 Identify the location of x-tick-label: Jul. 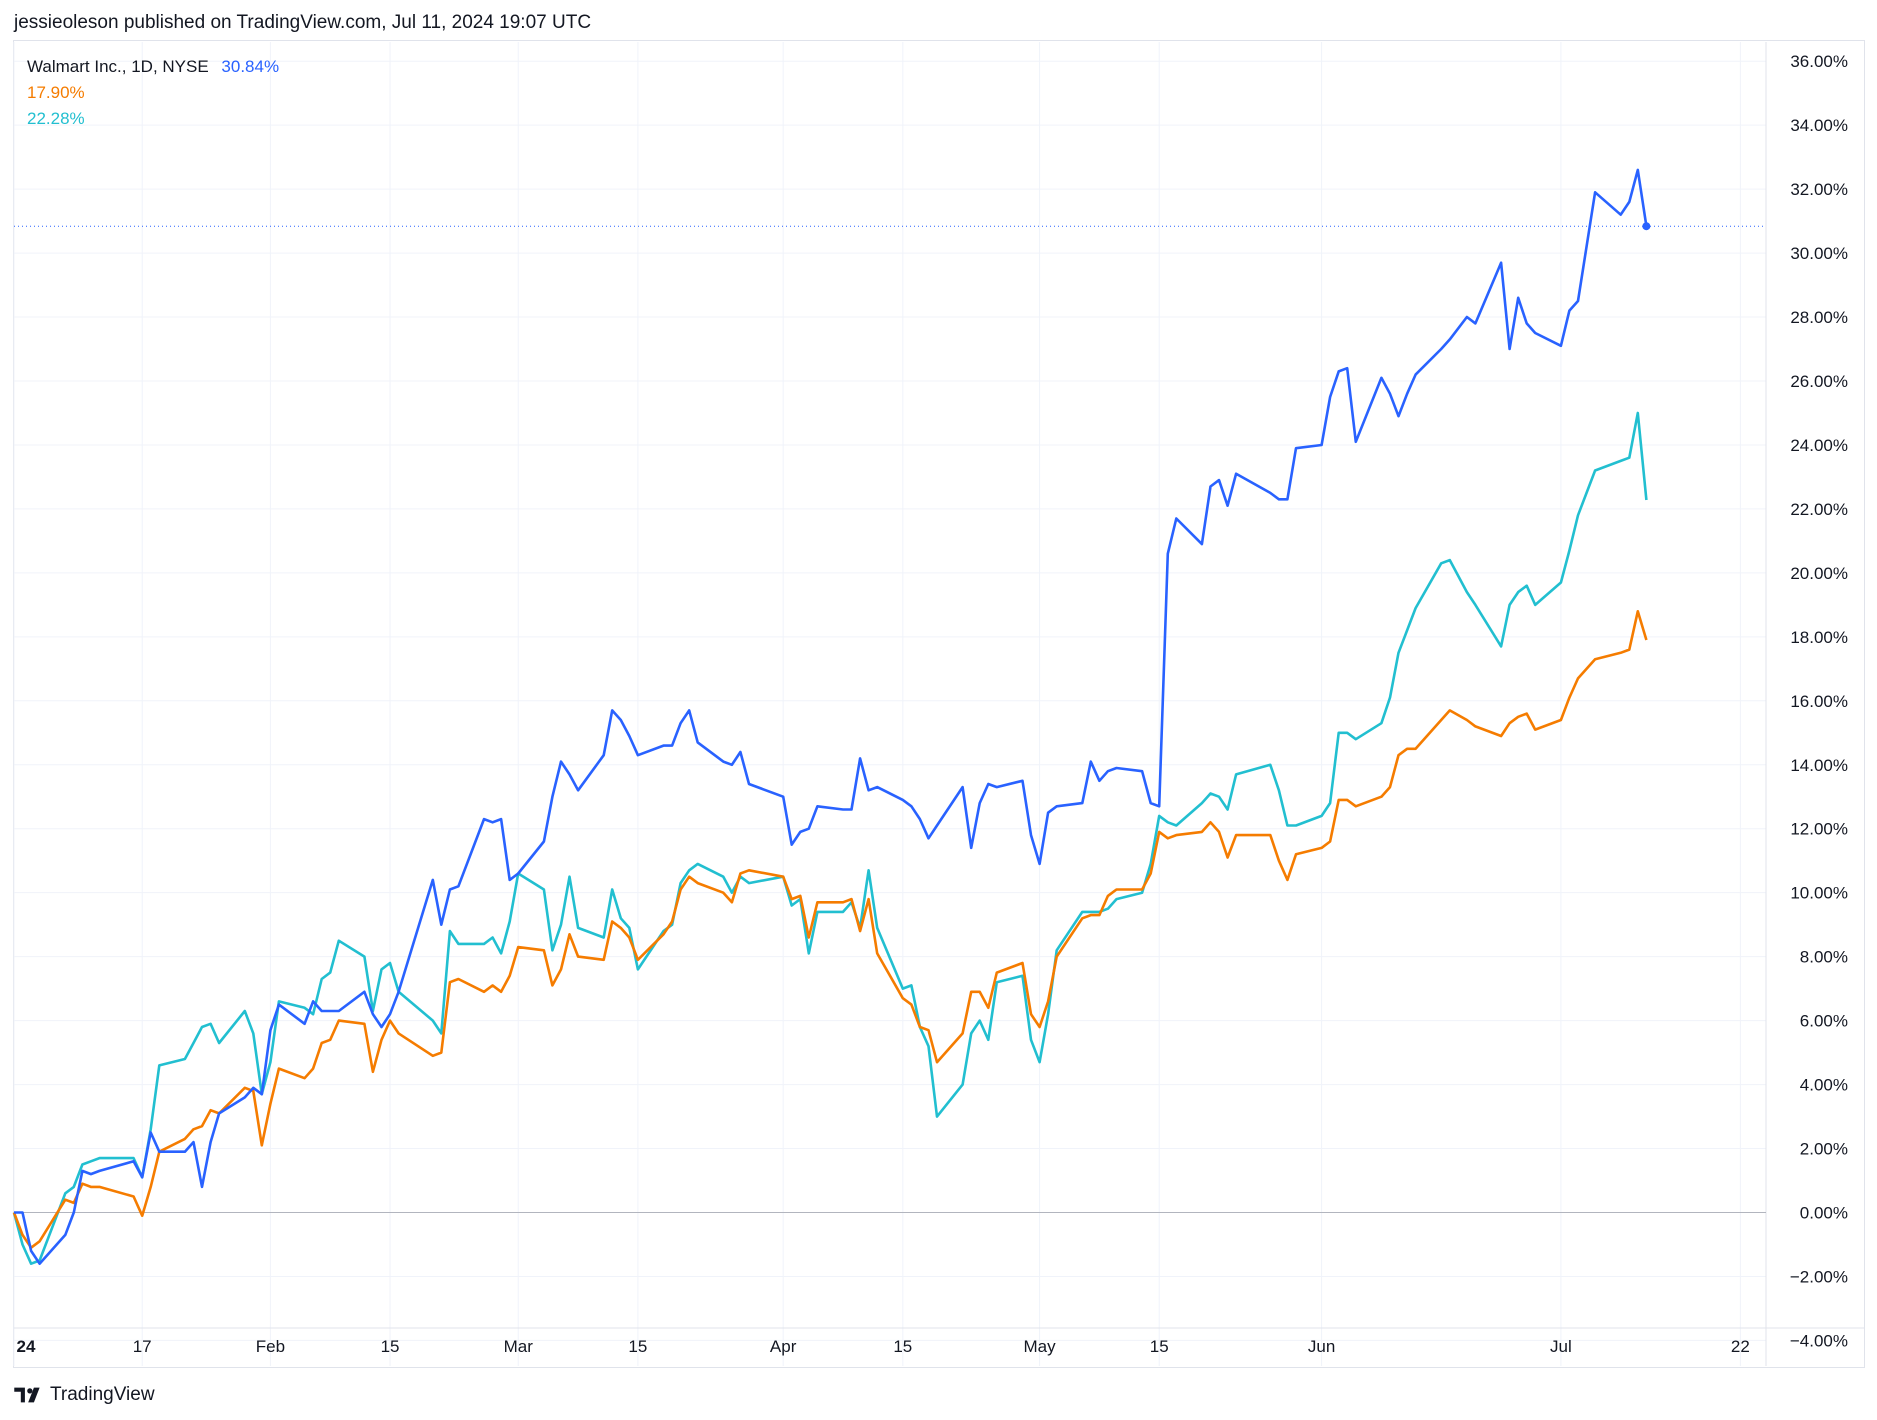
(1561, 1346).